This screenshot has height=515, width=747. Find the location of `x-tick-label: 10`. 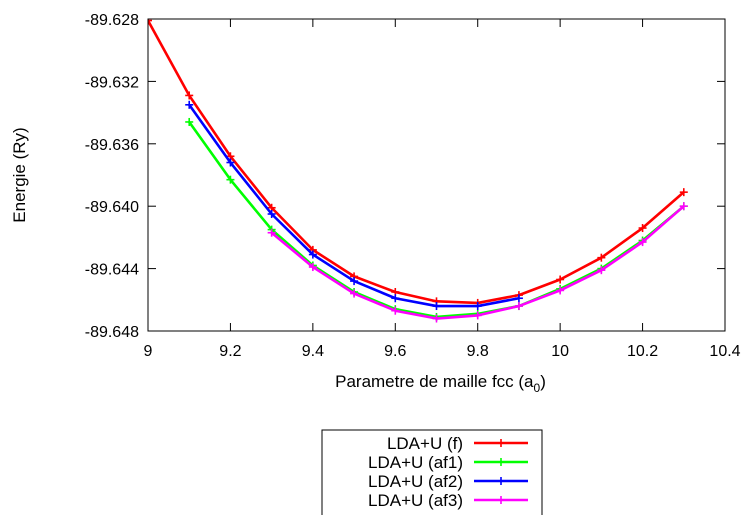

x-tick-label: 10 is located at coordinates (560, 351).